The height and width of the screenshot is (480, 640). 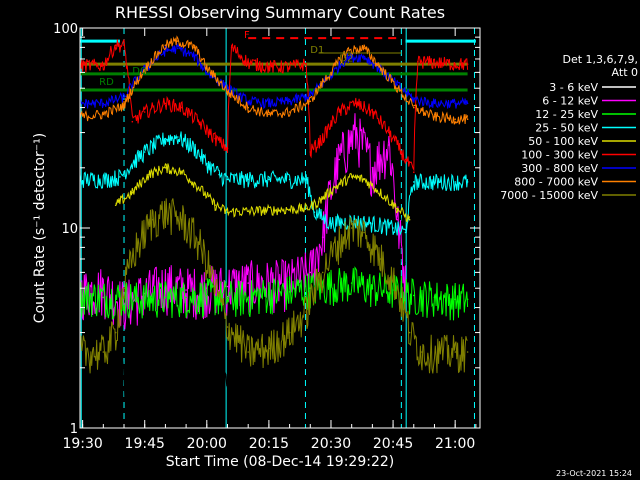 What do you see at coordinates (625, 72) in the screenshot?
I see `legend-header-1: Att 0` at bounding box center [625, 72].